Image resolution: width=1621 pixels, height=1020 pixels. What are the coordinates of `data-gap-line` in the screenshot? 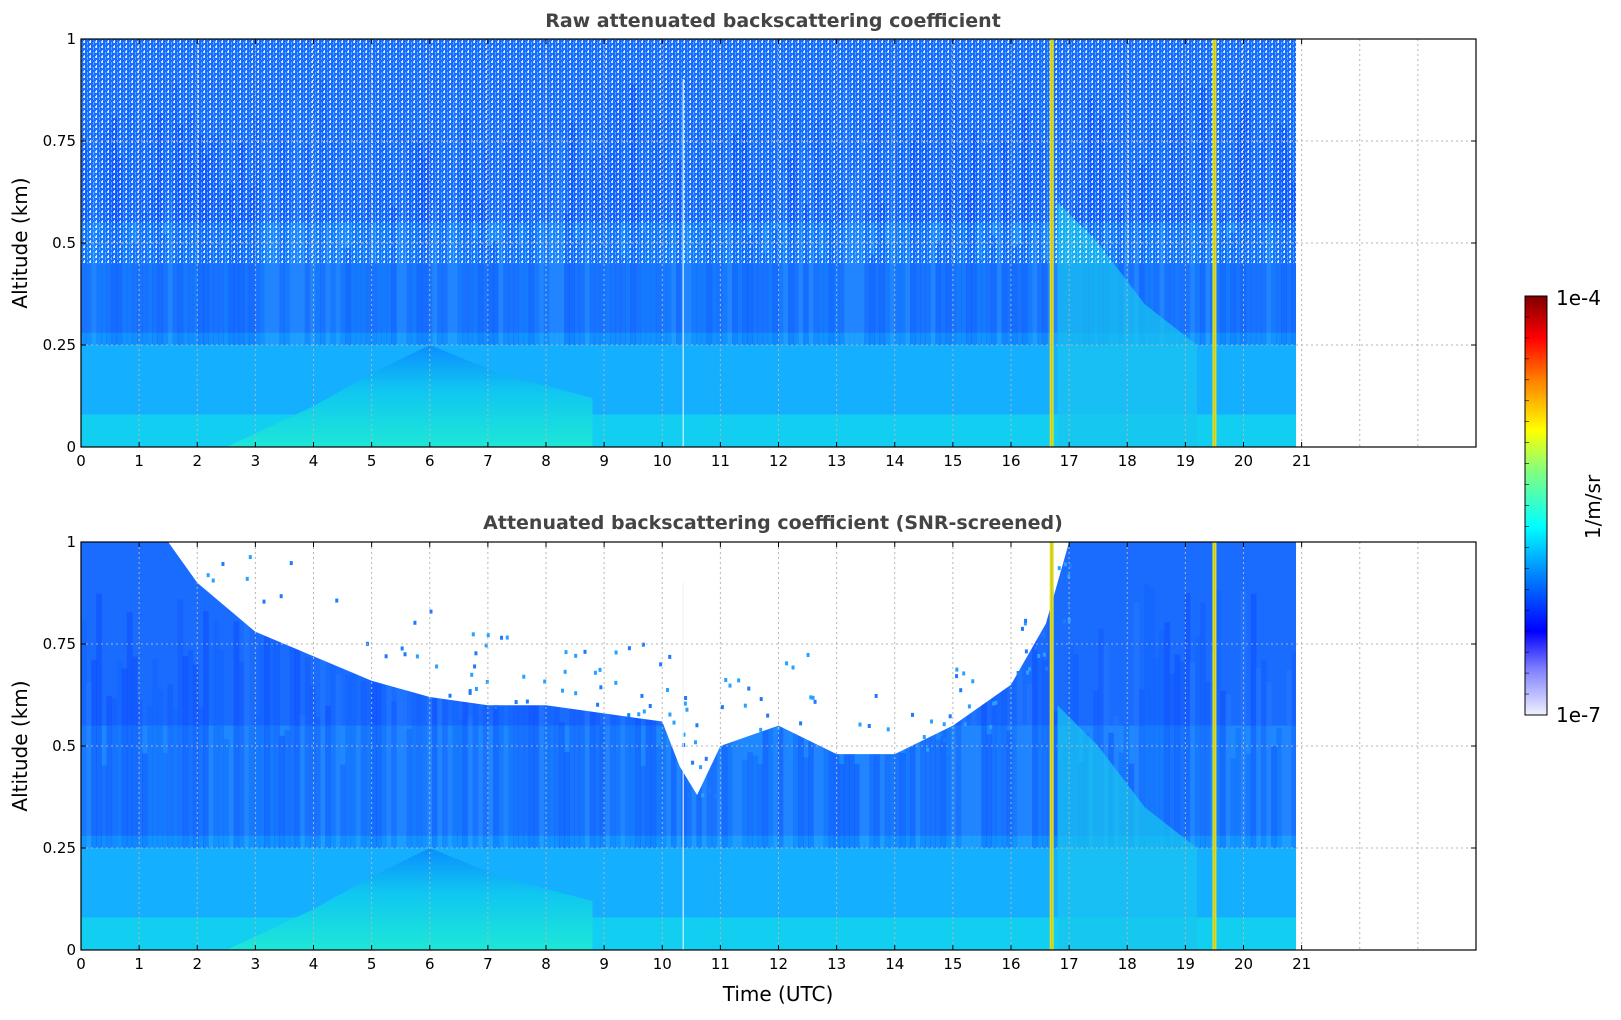 It's located at (683, 263).